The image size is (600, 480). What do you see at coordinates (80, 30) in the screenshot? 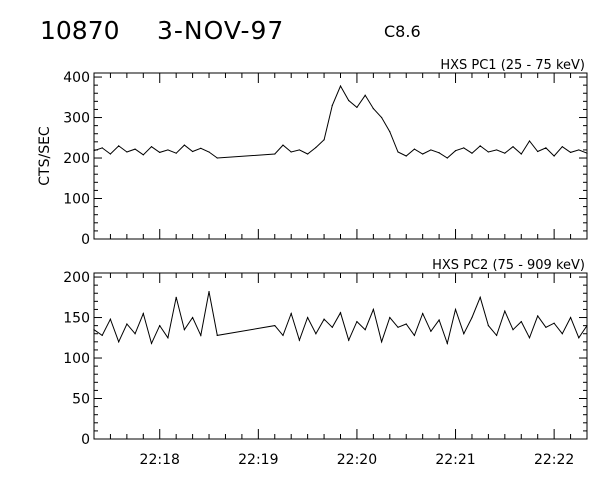
I see `event-number: 10870` at bounding box center [80, 30].